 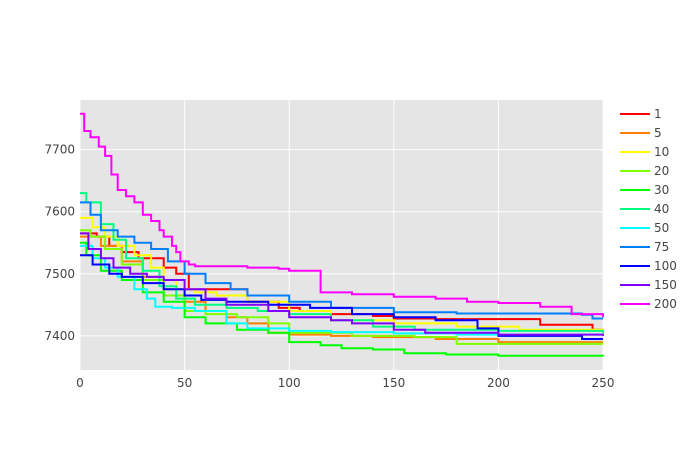 What do you see at coordinates (665, 266) in the screenshot?
I see `legend-label: 100` at bounding box center [665, 266].